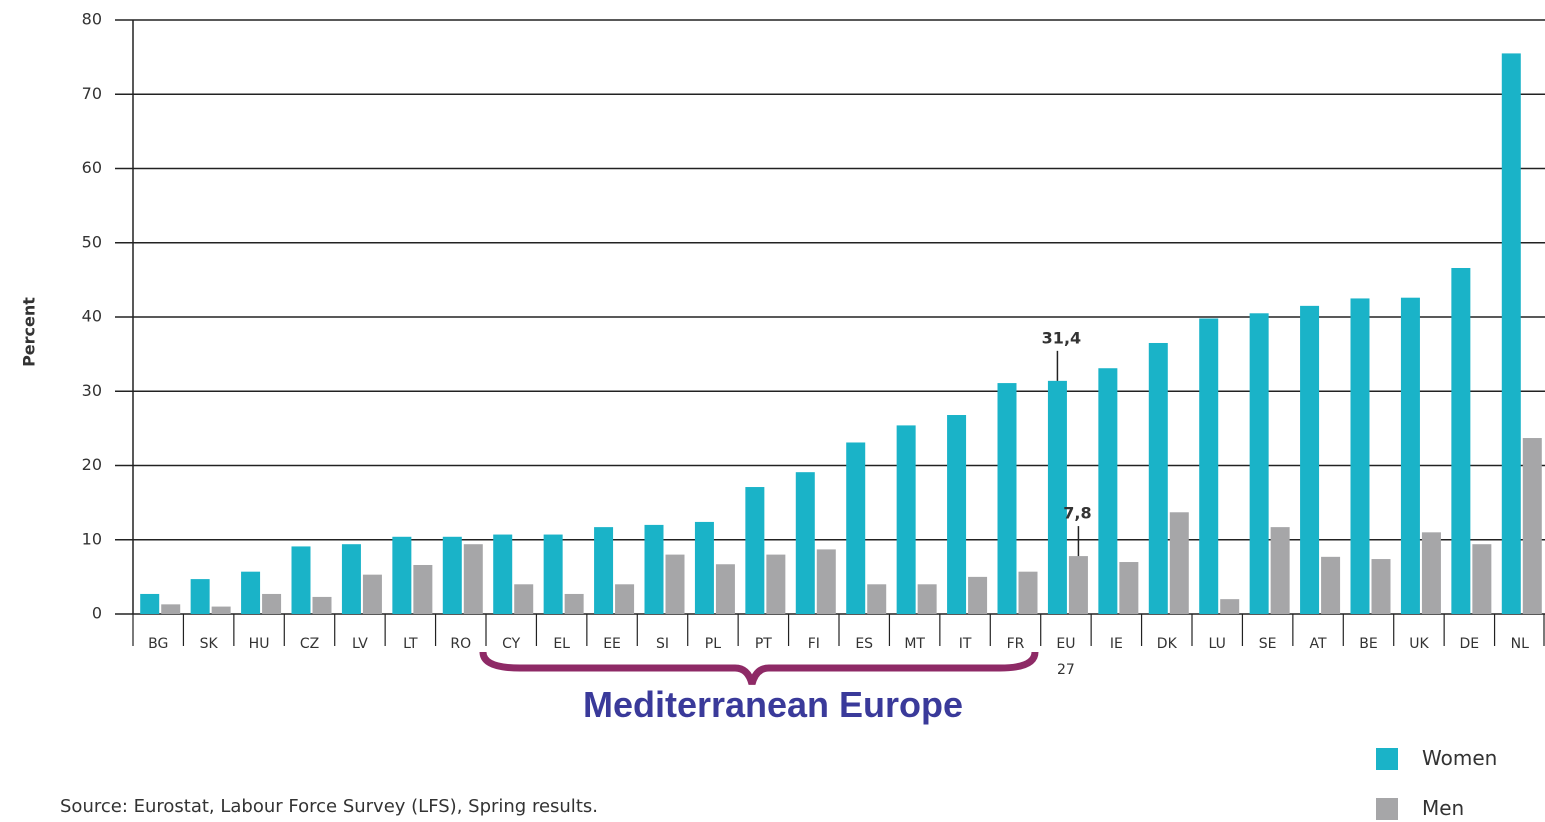 The image size is (1545, 822). I want to click on value-label: 31,4, so click(1061, 337).